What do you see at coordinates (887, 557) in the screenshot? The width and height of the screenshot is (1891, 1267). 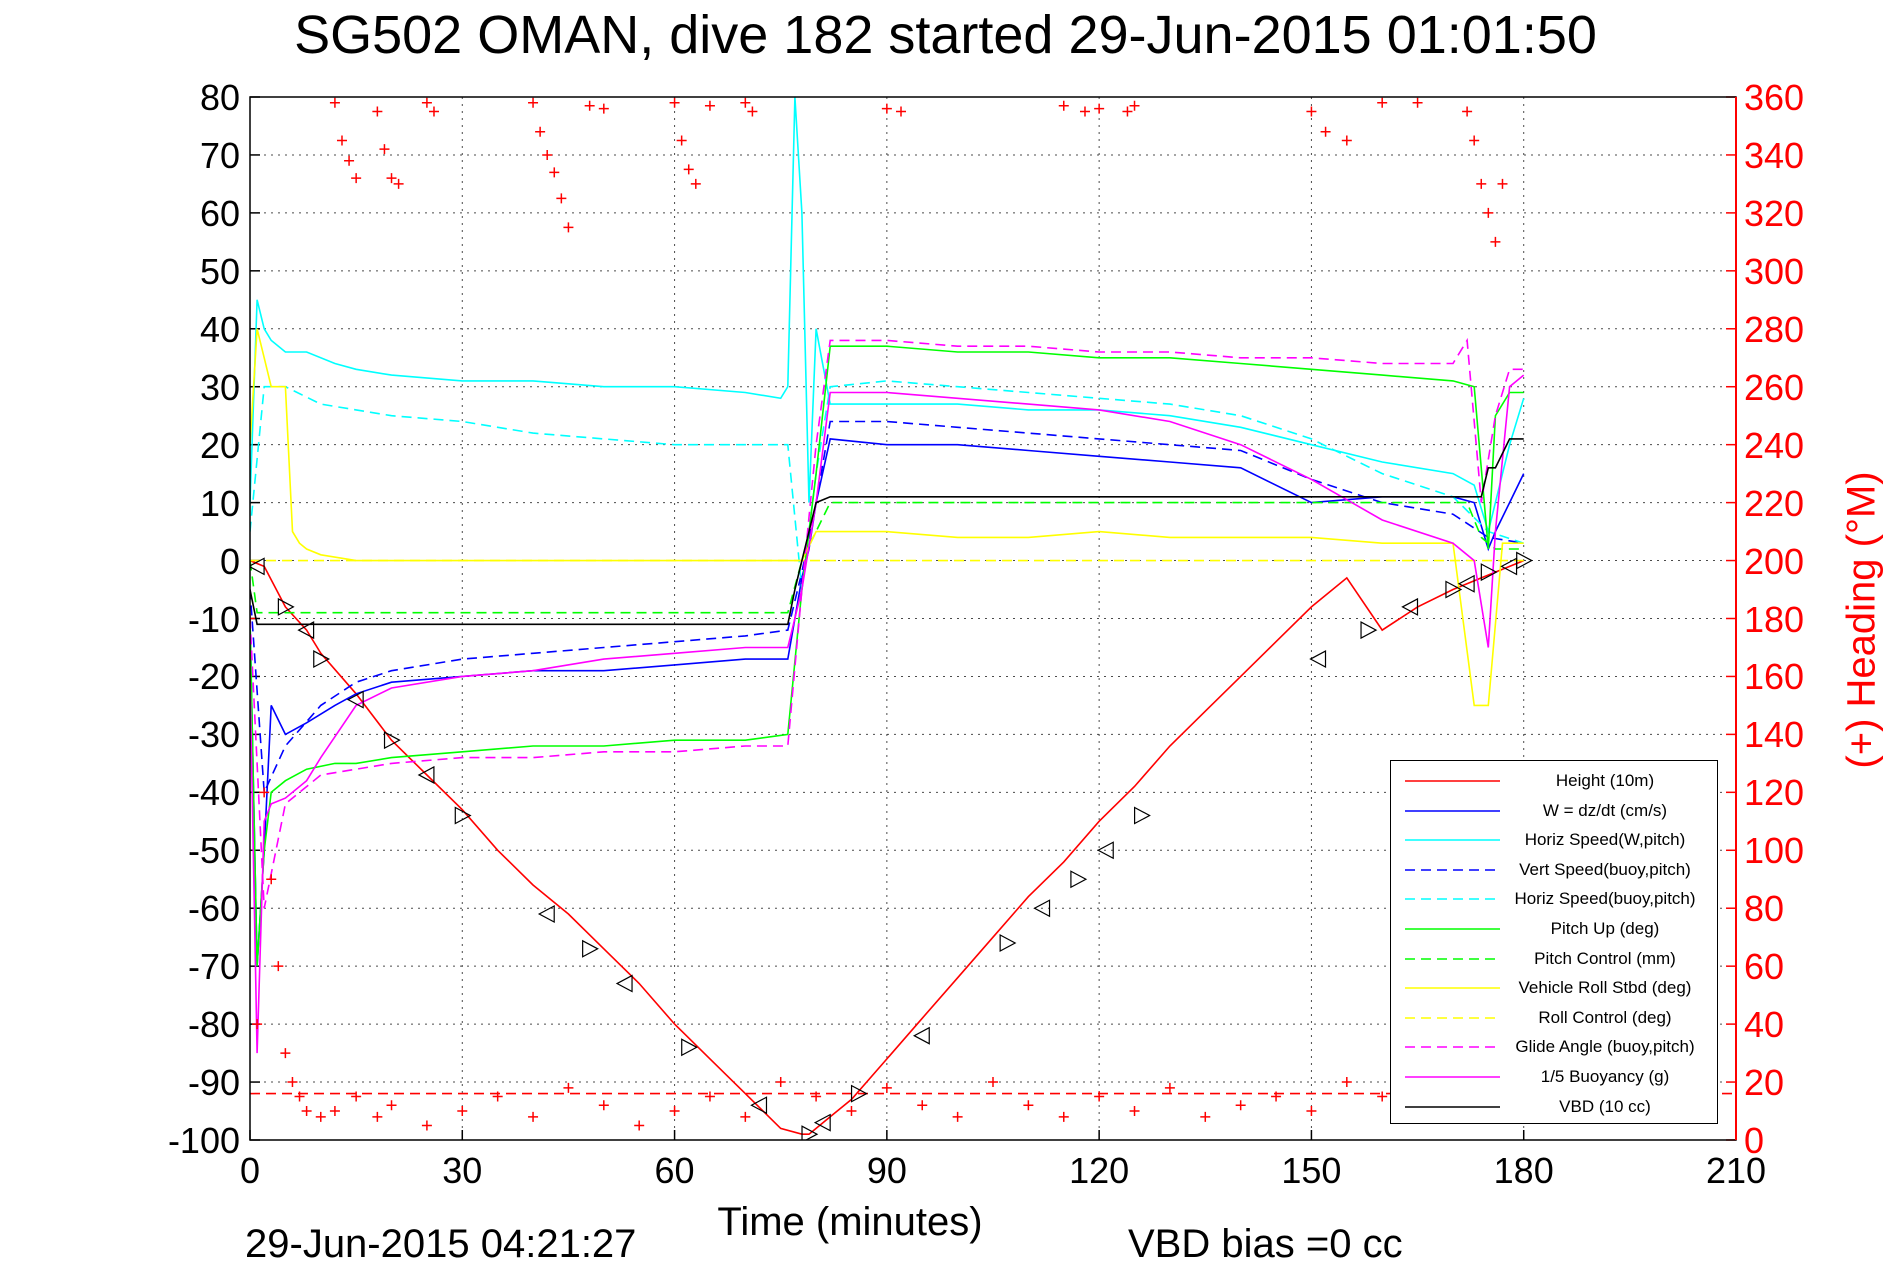 I see `series-line-pitch-control-mm` at bounding box center [887, 557].